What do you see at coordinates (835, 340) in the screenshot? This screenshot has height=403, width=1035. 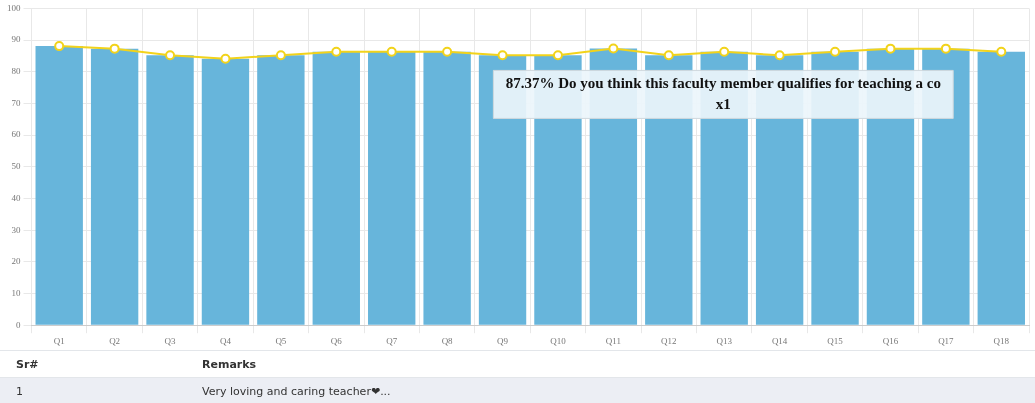 I see `x-tick-label: Q15` at bounding box center [835, 340].